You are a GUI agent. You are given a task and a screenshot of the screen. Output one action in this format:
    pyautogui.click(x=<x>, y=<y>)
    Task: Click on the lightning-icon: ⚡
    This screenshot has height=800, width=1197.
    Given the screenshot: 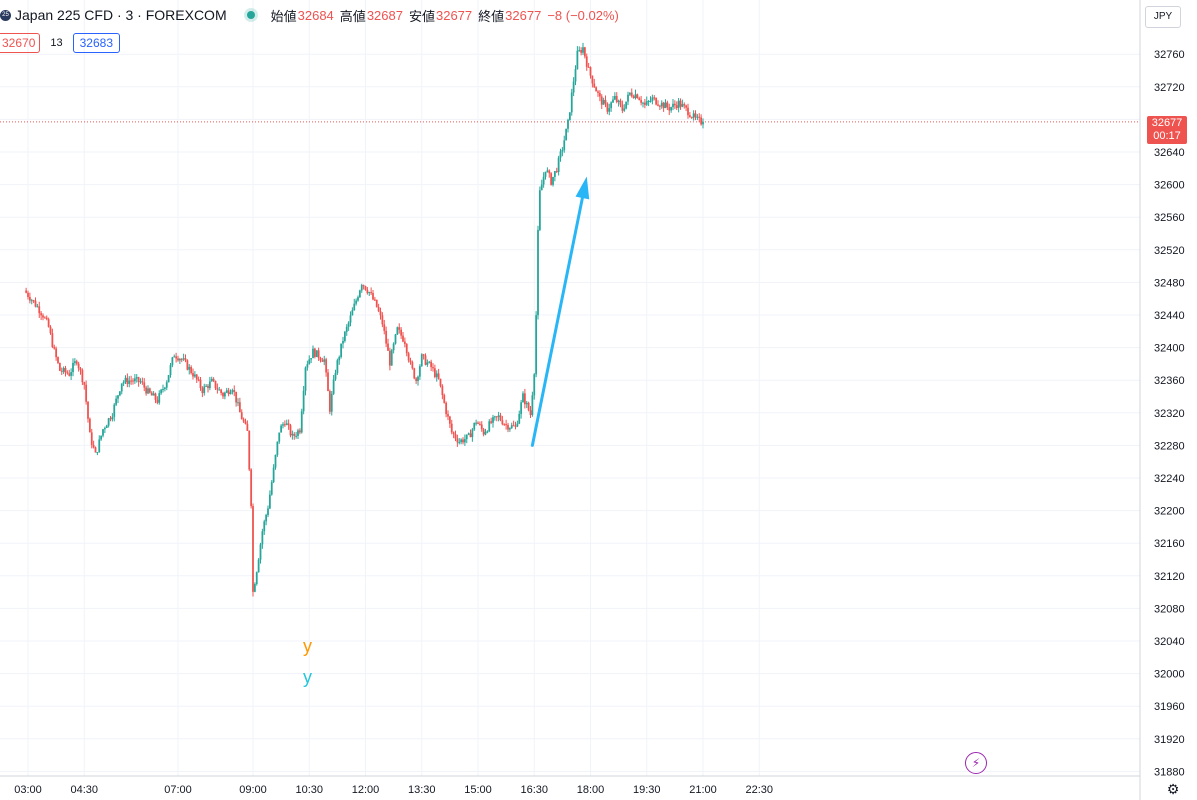 What is the action you would take?
    pyautogui.click(x=976, y=763)
    